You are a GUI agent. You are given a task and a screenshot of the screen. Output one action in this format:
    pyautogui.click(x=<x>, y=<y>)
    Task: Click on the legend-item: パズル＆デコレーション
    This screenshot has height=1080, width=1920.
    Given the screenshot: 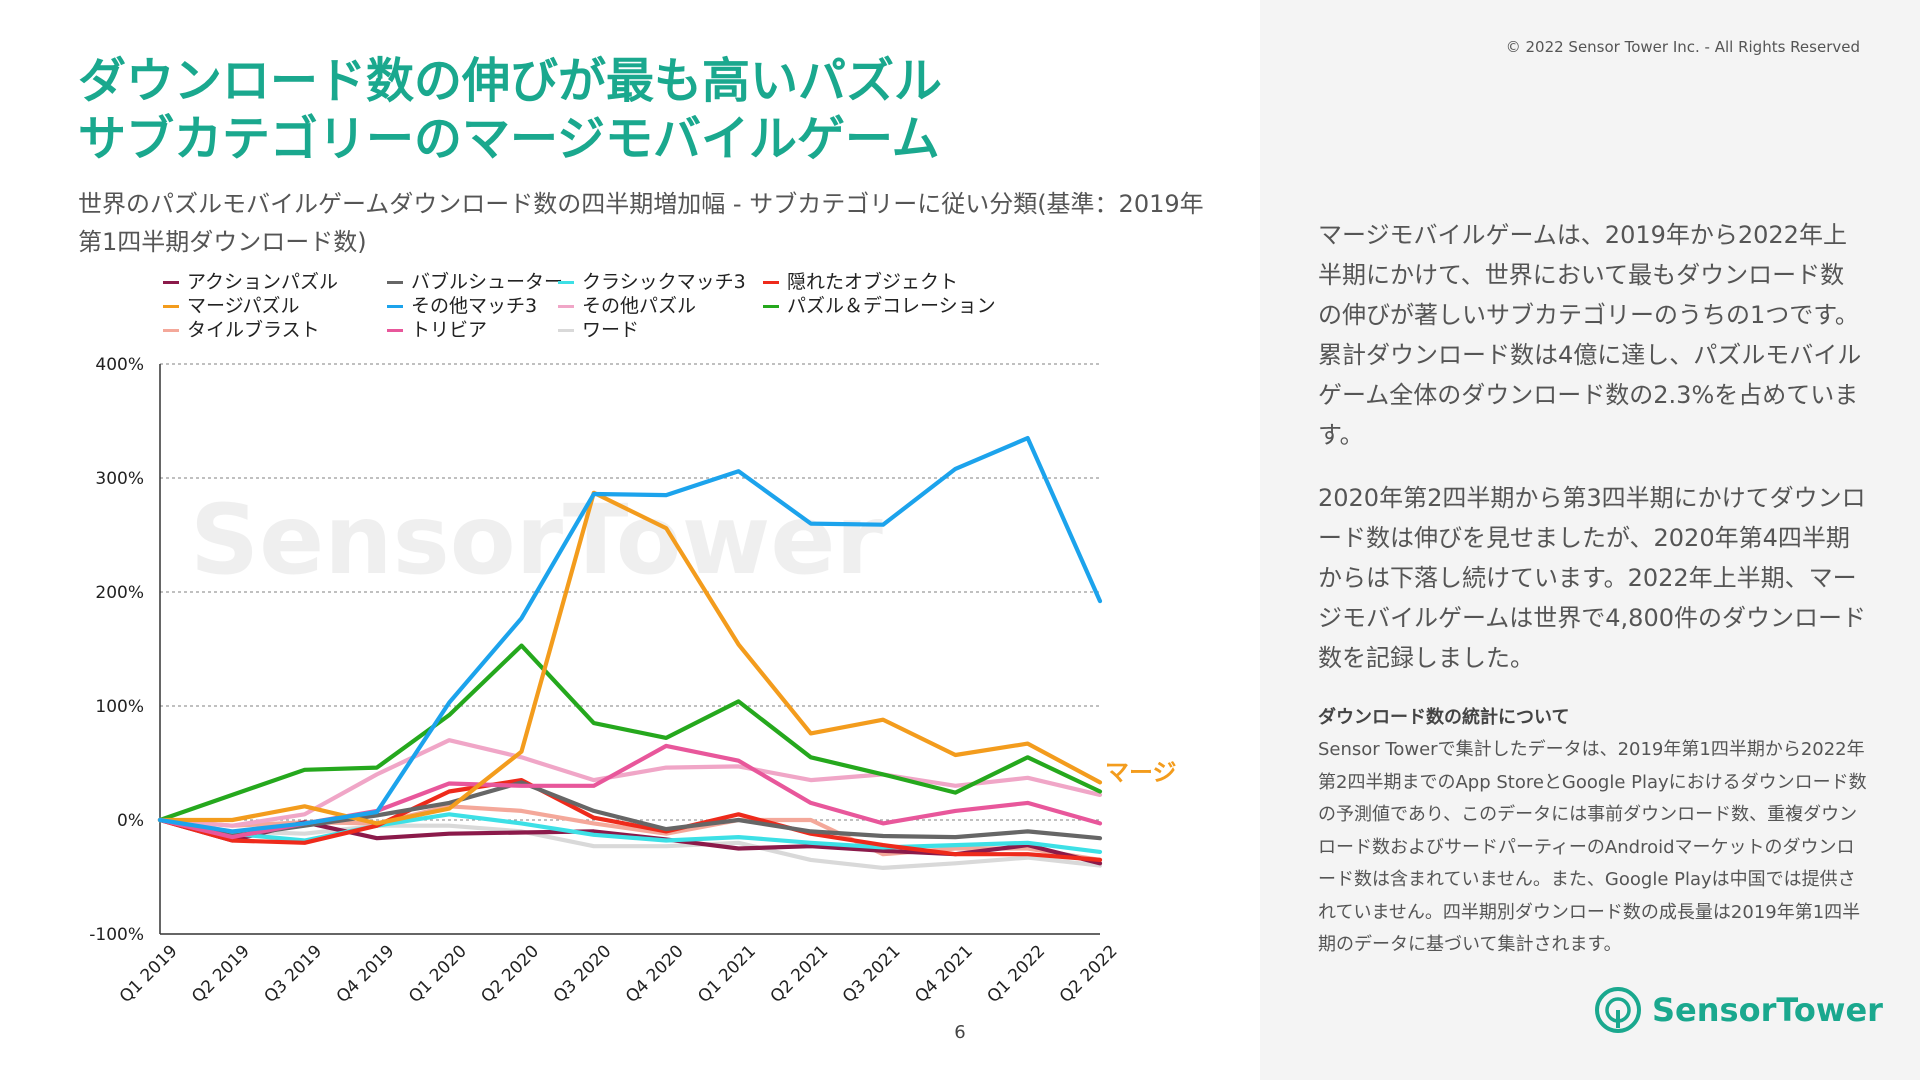 What is the action you would take?
    pyautogui.click(x=879, y=306)
    